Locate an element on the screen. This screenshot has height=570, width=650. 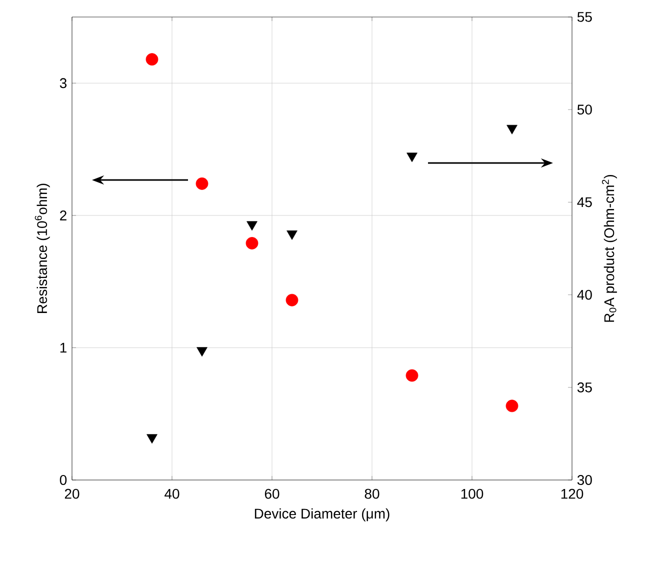
y2-tick-label: 40 is located at coordinates (584, 295).